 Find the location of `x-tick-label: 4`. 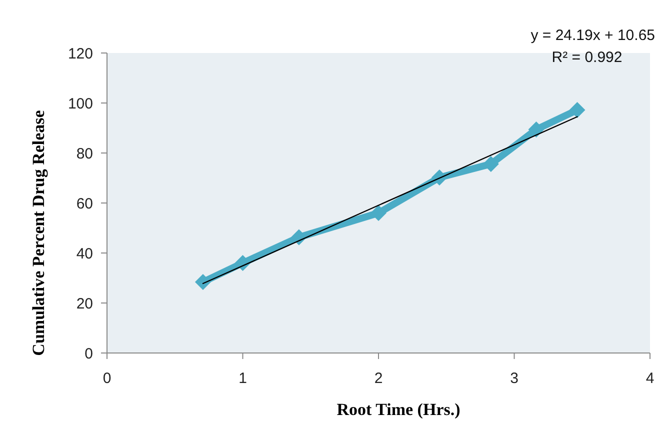

x-tick-label: 4 is located at coordinates (650, 378).